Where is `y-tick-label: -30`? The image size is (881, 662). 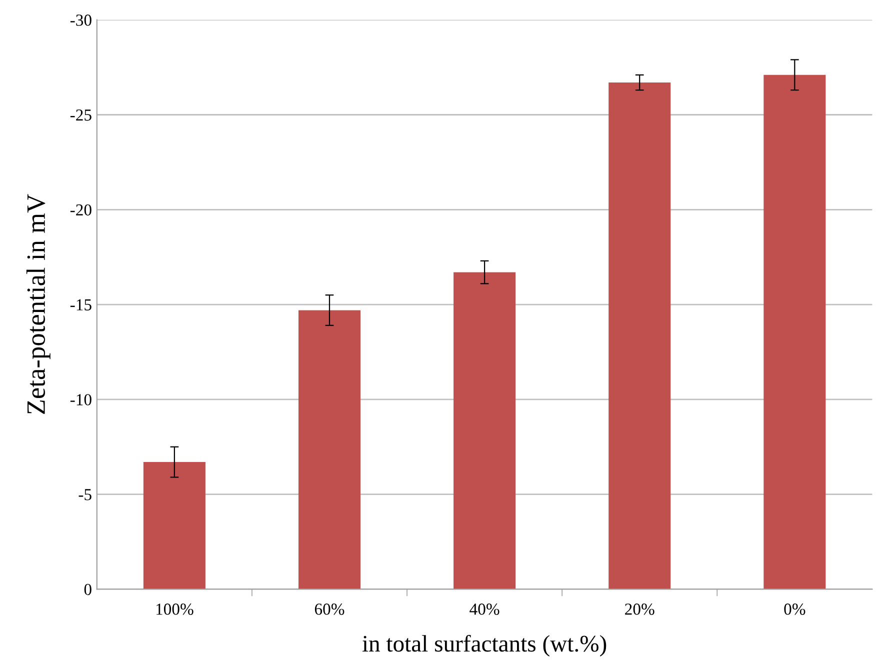
y-tick-label: -30 is located at coordinates (81, 20).